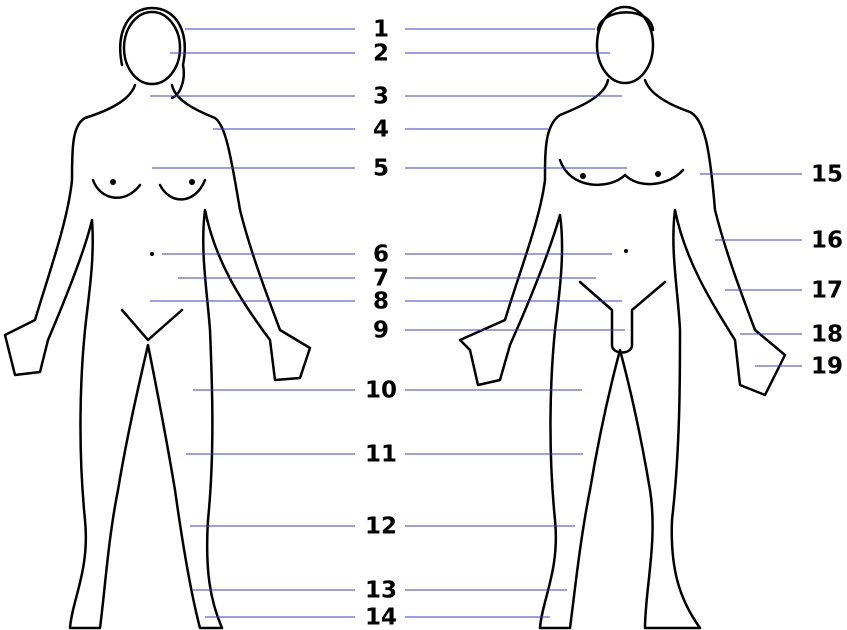 This screenshot has width=847, height=630. What do you see at coordinates (381, 617) in the screenshot?
I see `part-number: 14` at bounding box center [381, 617].